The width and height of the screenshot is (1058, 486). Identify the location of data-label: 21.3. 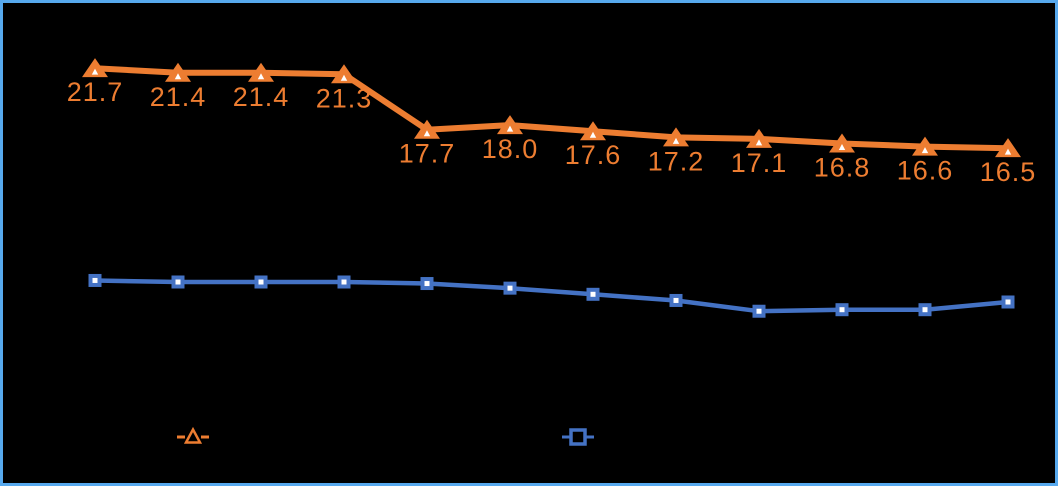
(344, 98).